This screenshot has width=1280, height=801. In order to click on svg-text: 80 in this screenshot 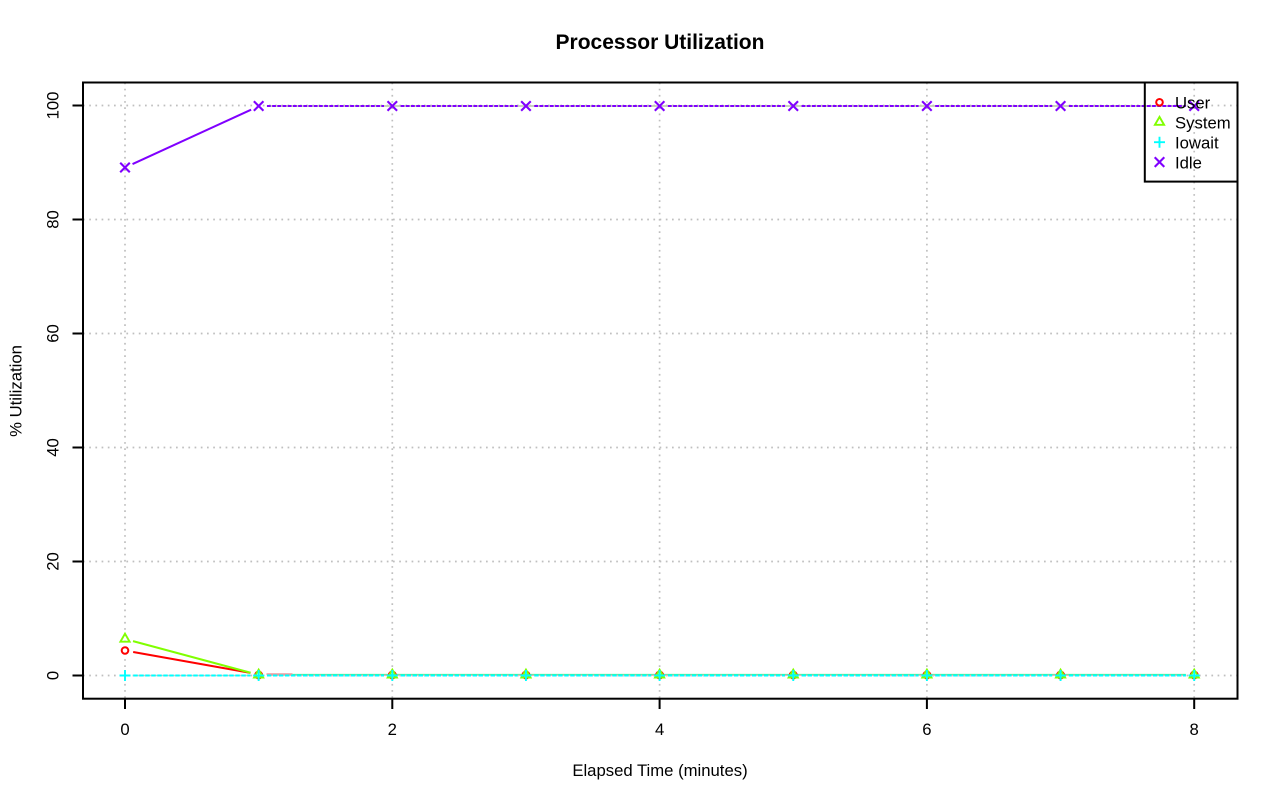, I will do `click(53, 219)`.